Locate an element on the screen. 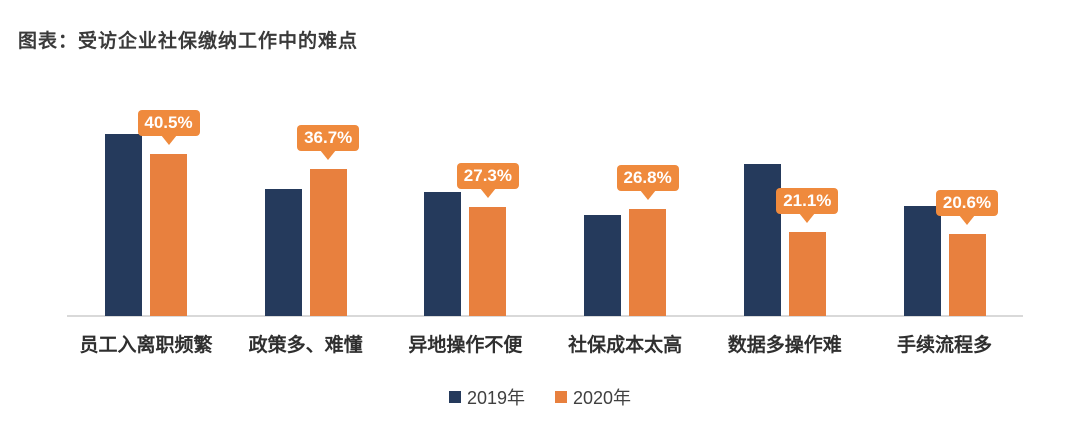 Image resolution: width=1080 pixels, height=442 pixels. data-label-callout-3: 27.3% is located at coordinates (487, 180).